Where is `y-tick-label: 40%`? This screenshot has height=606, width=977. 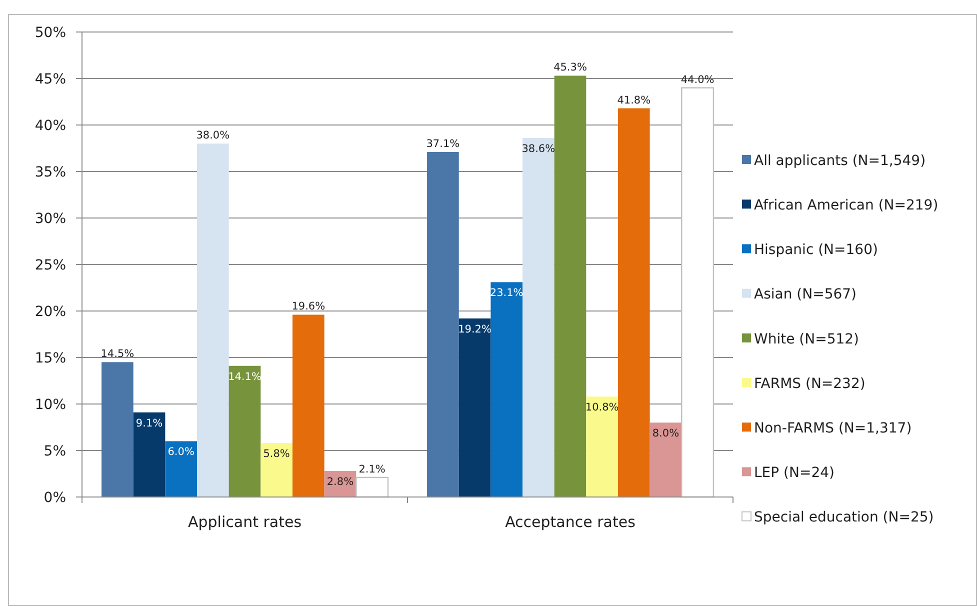 y-tick-label: 40% is located at coordinates (50, 126).